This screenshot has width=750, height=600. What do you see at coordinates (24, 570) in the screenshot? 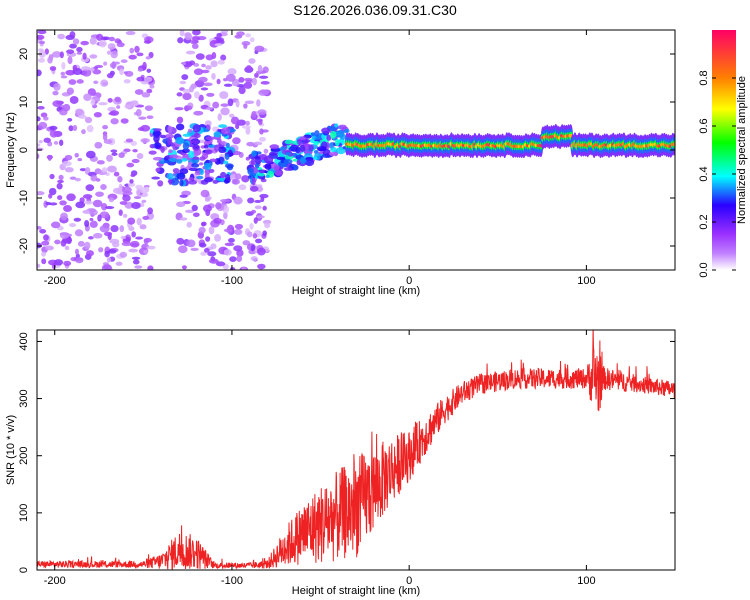
I see `snr-y-tick-label: 0` at bounding box center [24, 570].